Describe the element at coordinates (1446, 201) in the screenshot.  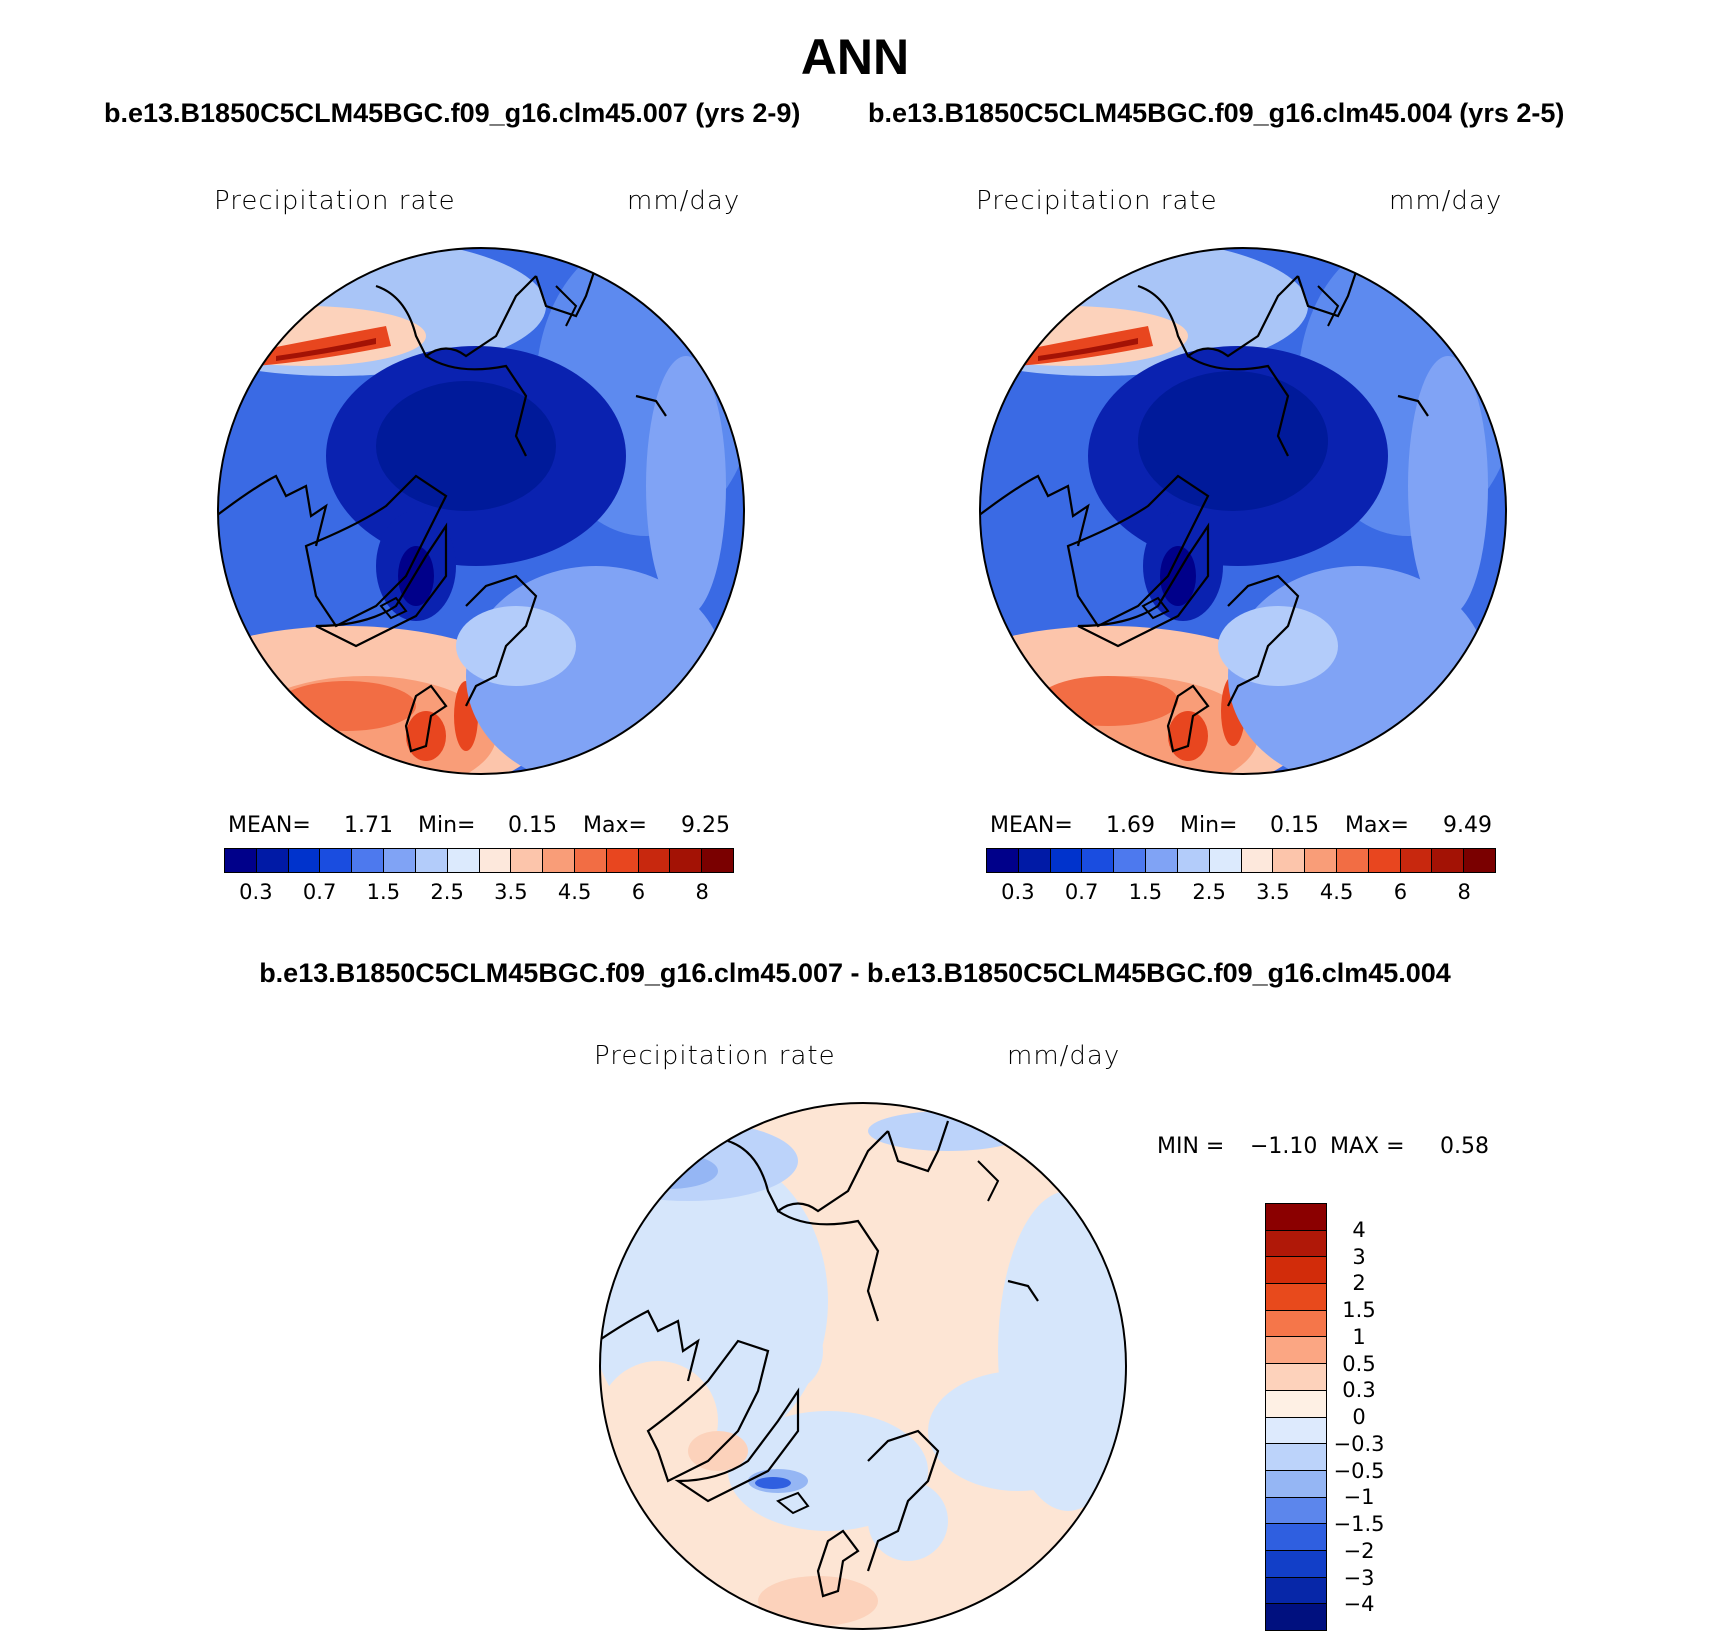
I see `panel-2-units-label: mm/day` at that location.